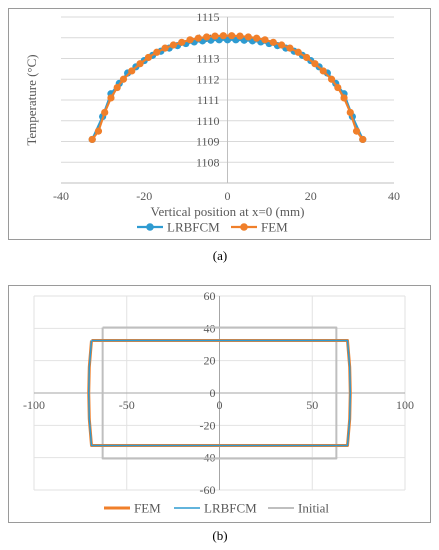 The width and height of the screenshot is (439, 550). I want to click on y-tick-label: 0, so click(213, 393).